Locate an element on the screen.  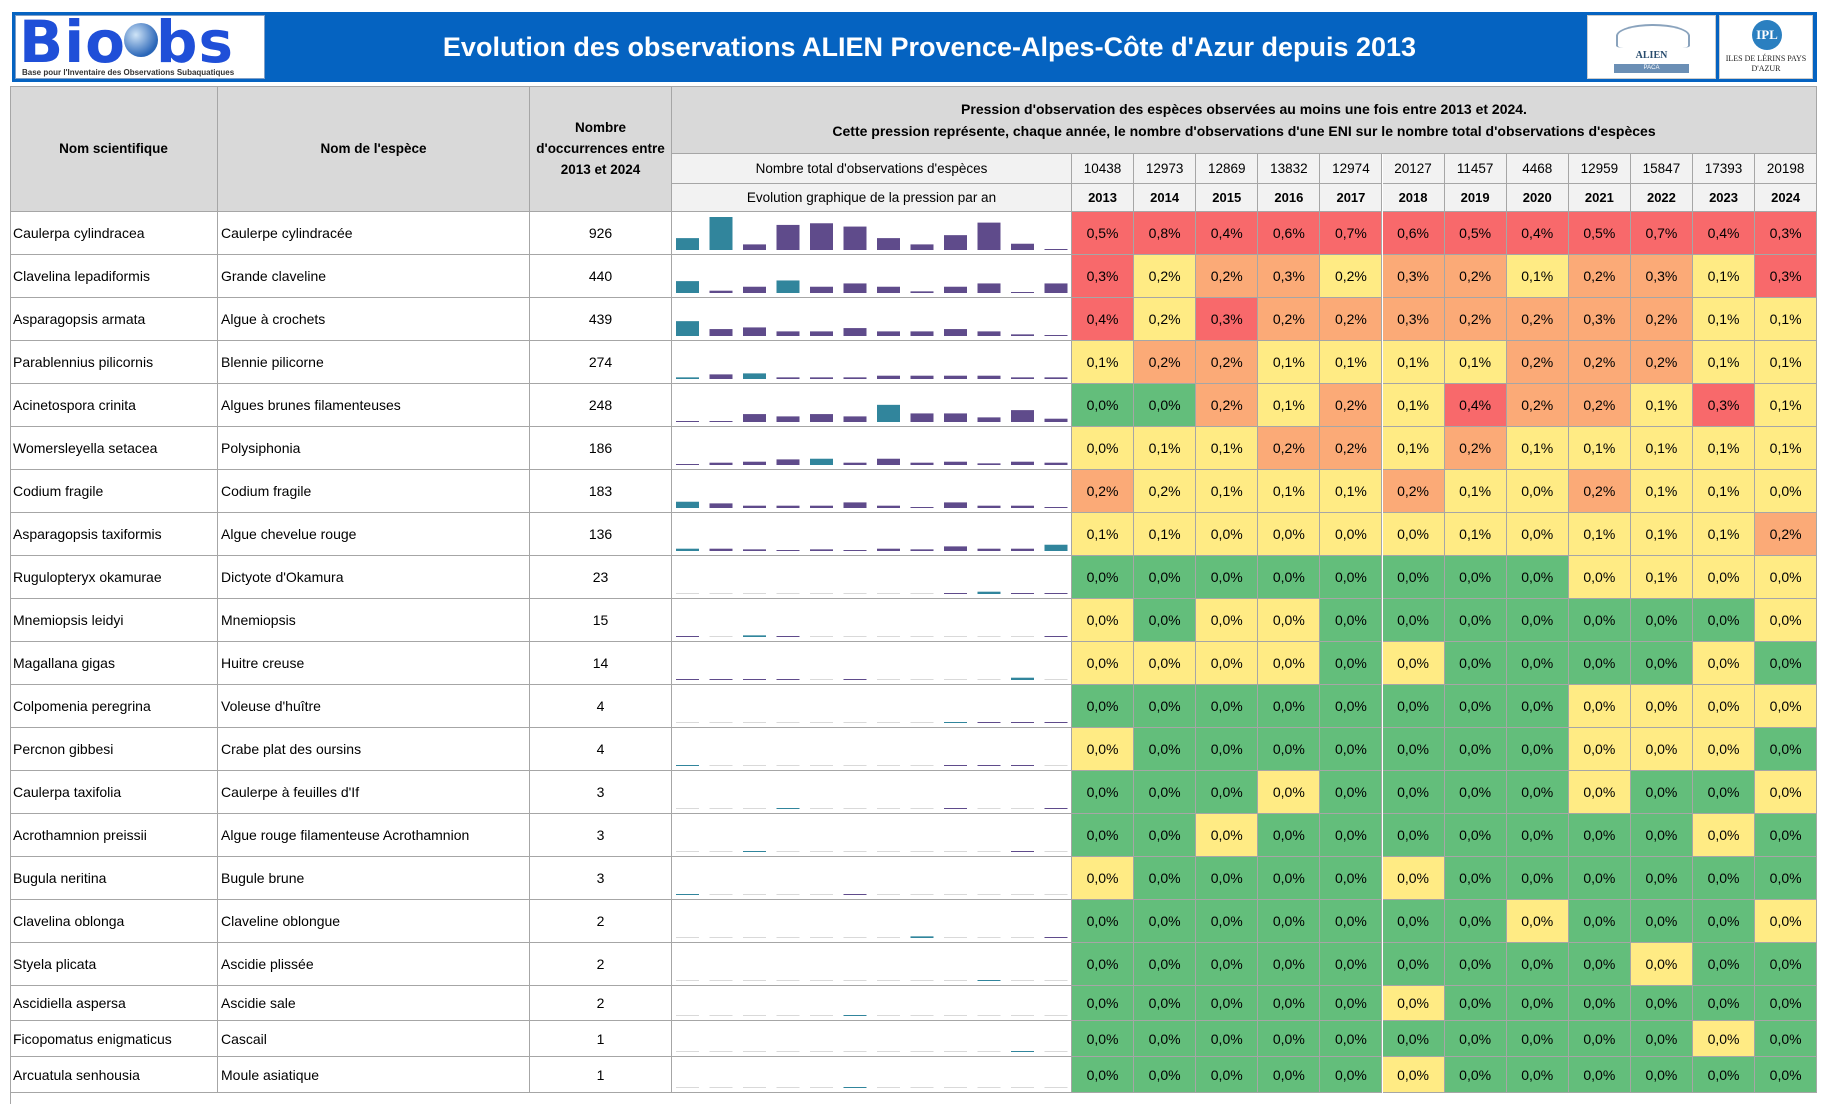
pressure-value-2017: 0,2% is located at coordinates (1351, 276).